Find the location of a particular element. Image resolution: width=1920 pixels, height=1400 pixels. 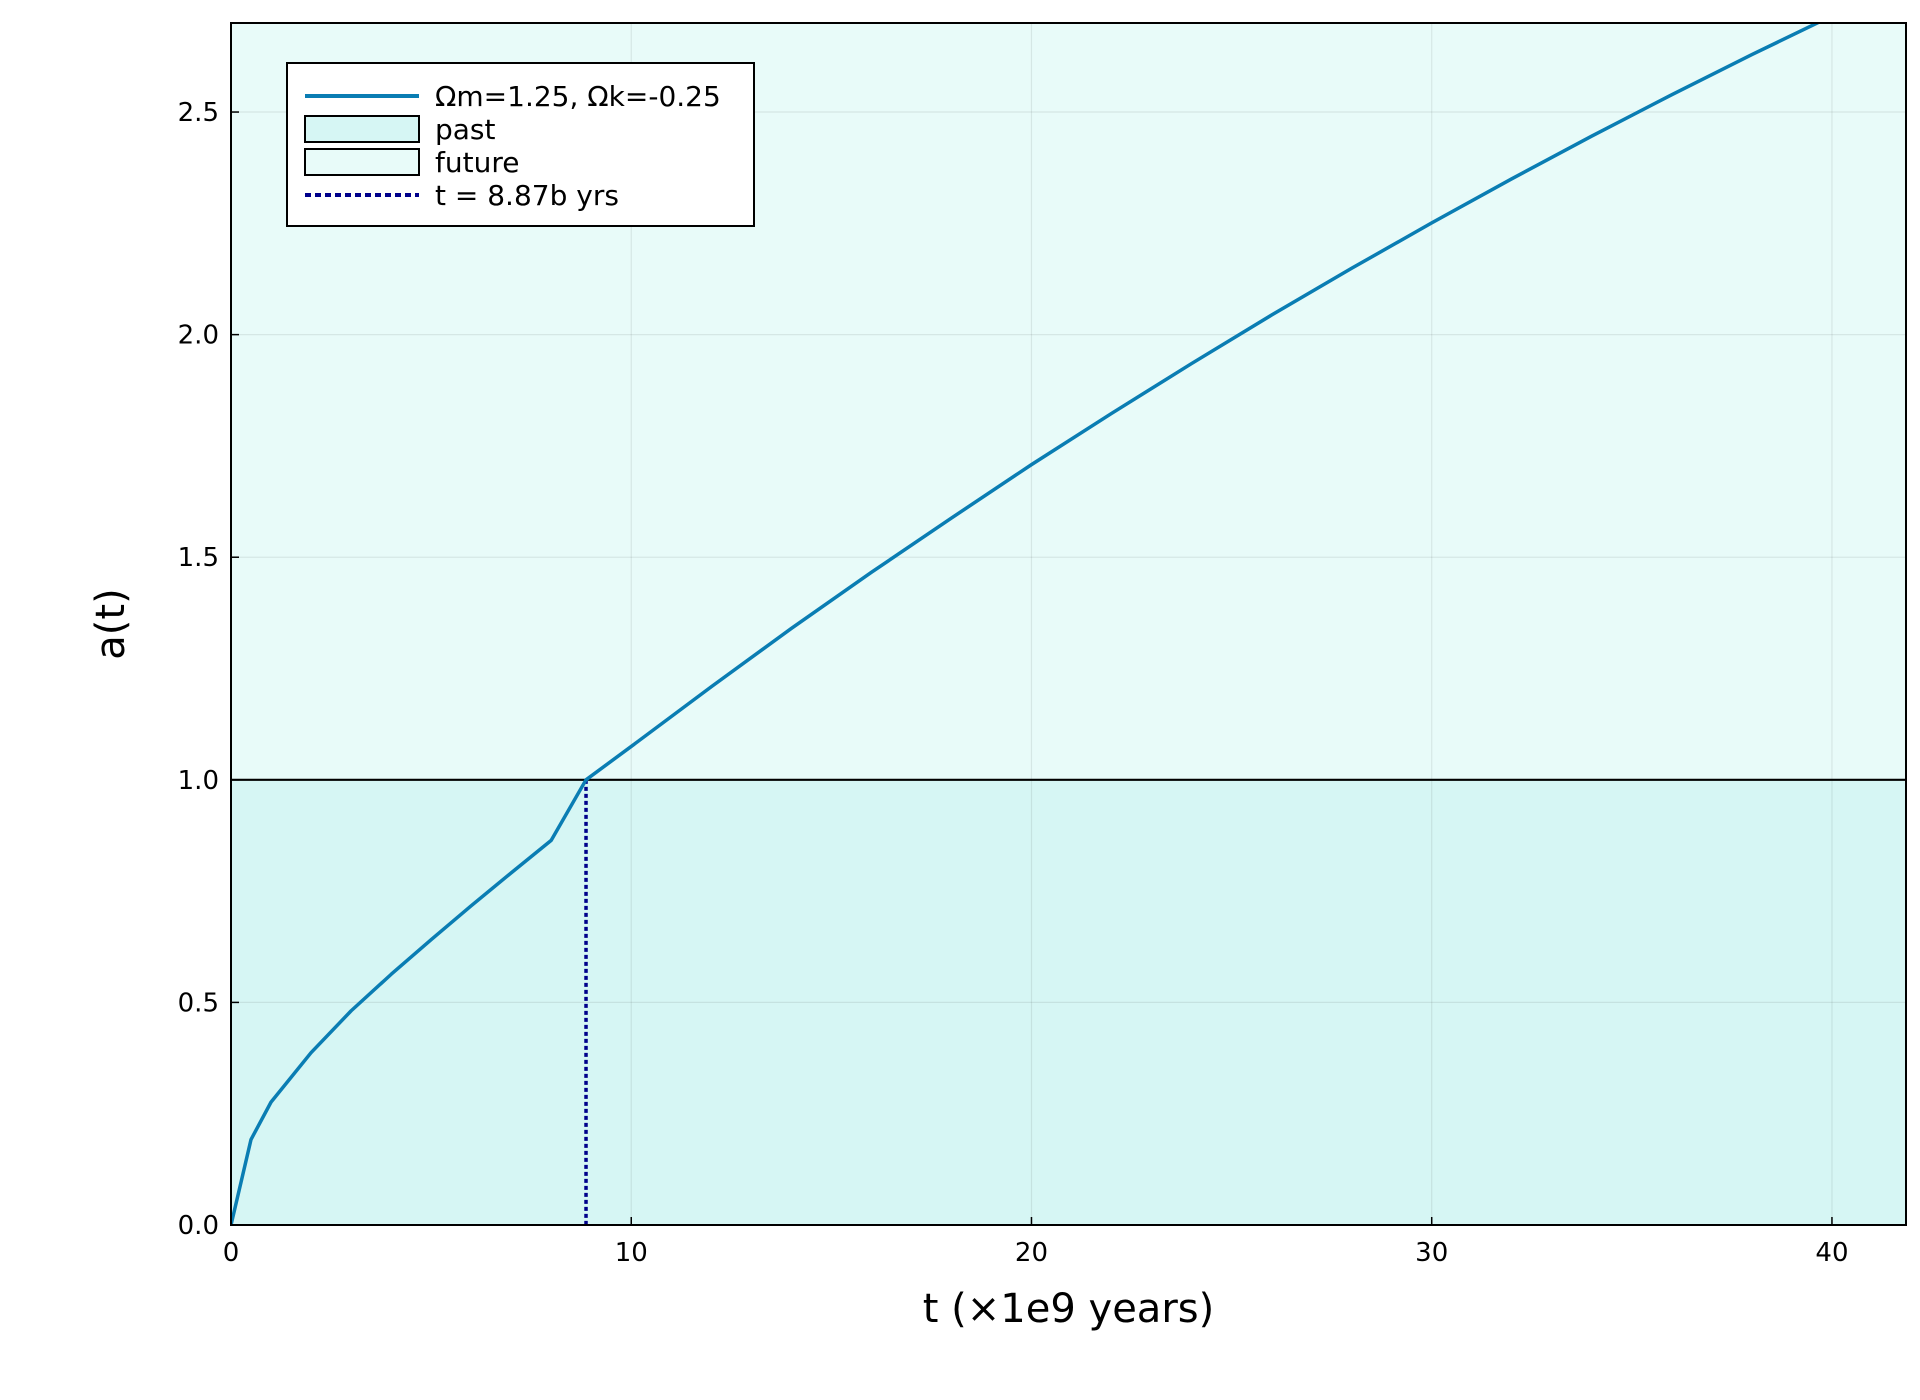

y-tick-label: 1.0 is located at coordinates (198, 781).